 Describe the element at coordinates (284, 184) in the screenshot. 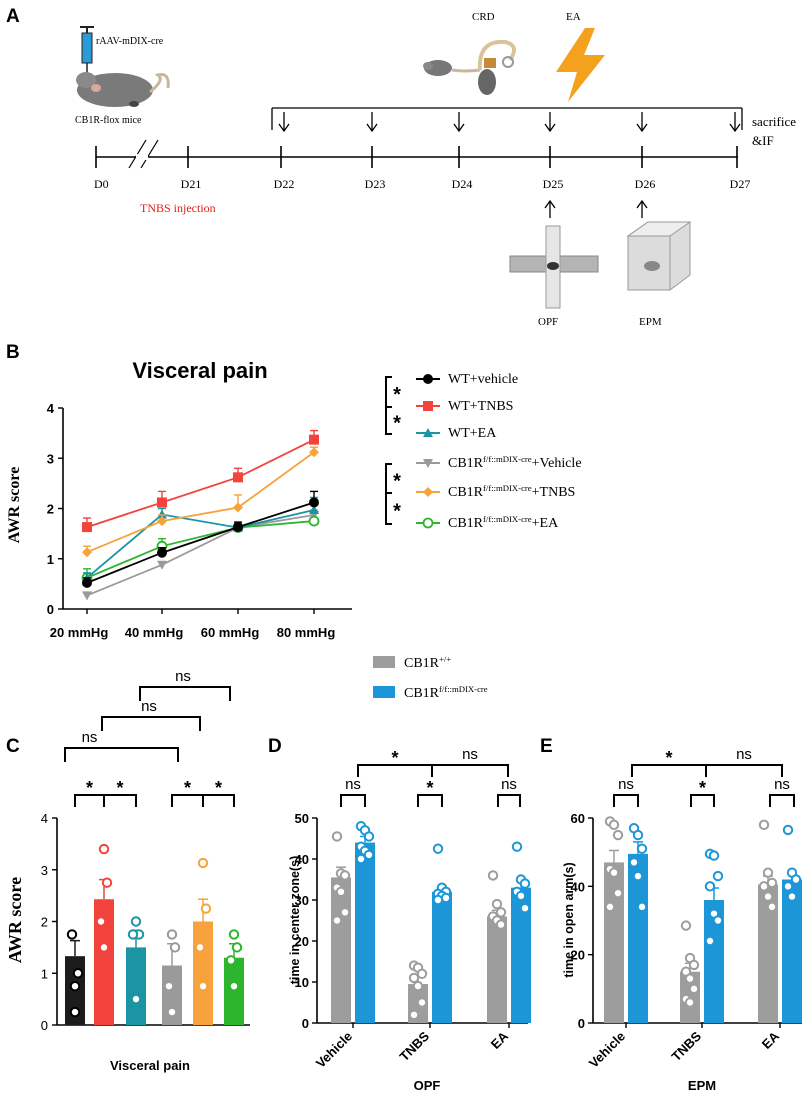

I see `day-label-d22: D22` at that location.